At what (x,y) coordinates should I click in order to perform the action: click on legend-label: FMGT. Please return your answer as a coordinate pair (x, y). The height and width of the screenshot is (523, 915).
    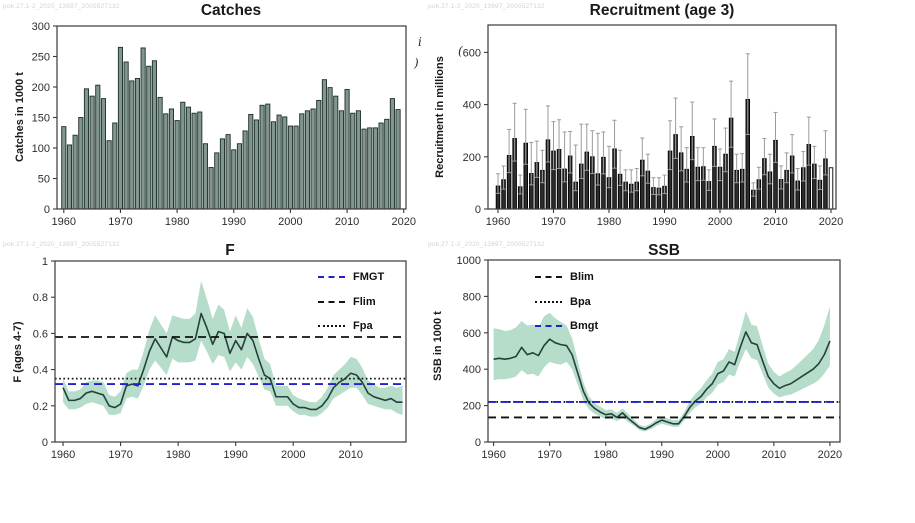
    Looking at the image, I should click on (369, 277).